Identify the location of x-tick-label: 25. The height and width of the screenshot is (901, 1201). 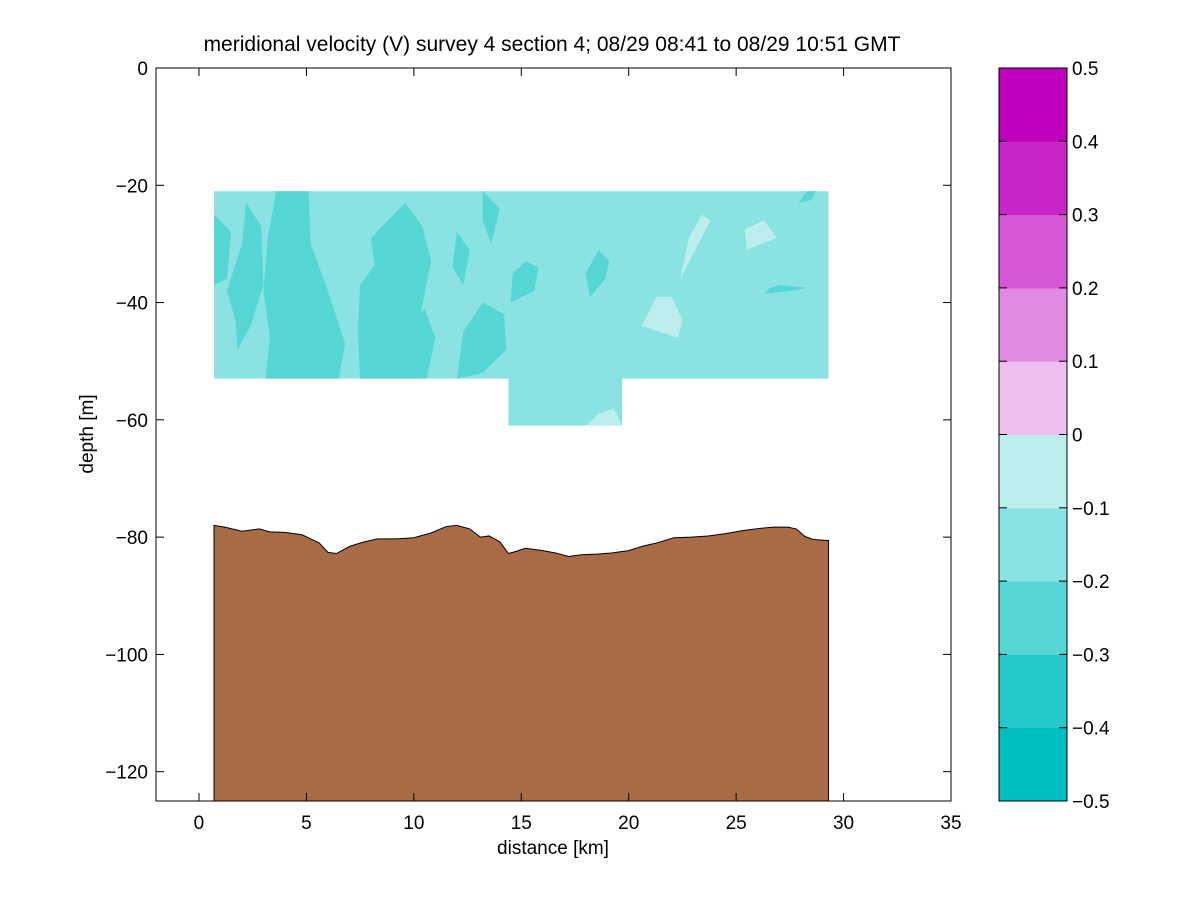
(736, 823).